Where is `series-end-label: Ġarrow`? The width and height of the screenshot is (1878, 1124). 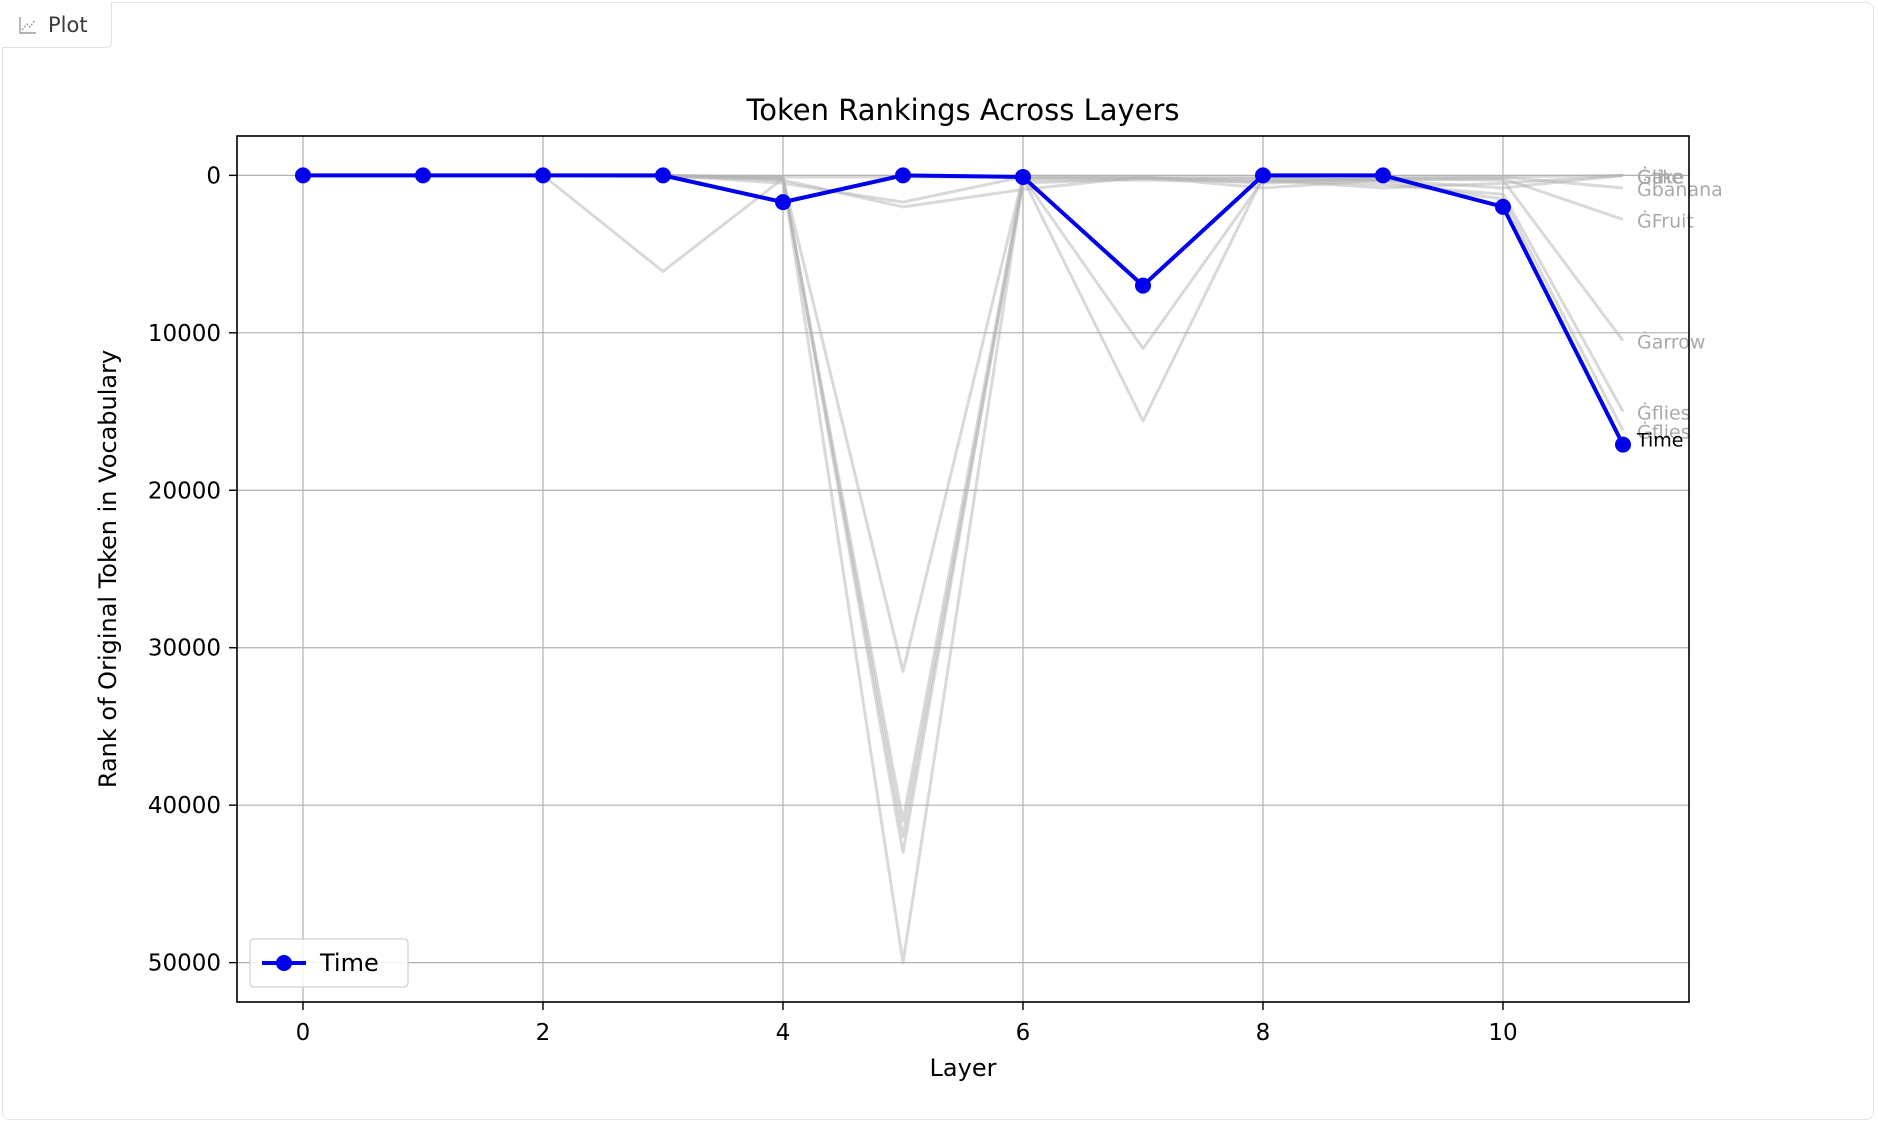
series-end-label: Ġarrow is located at coordinates (1671, 342).